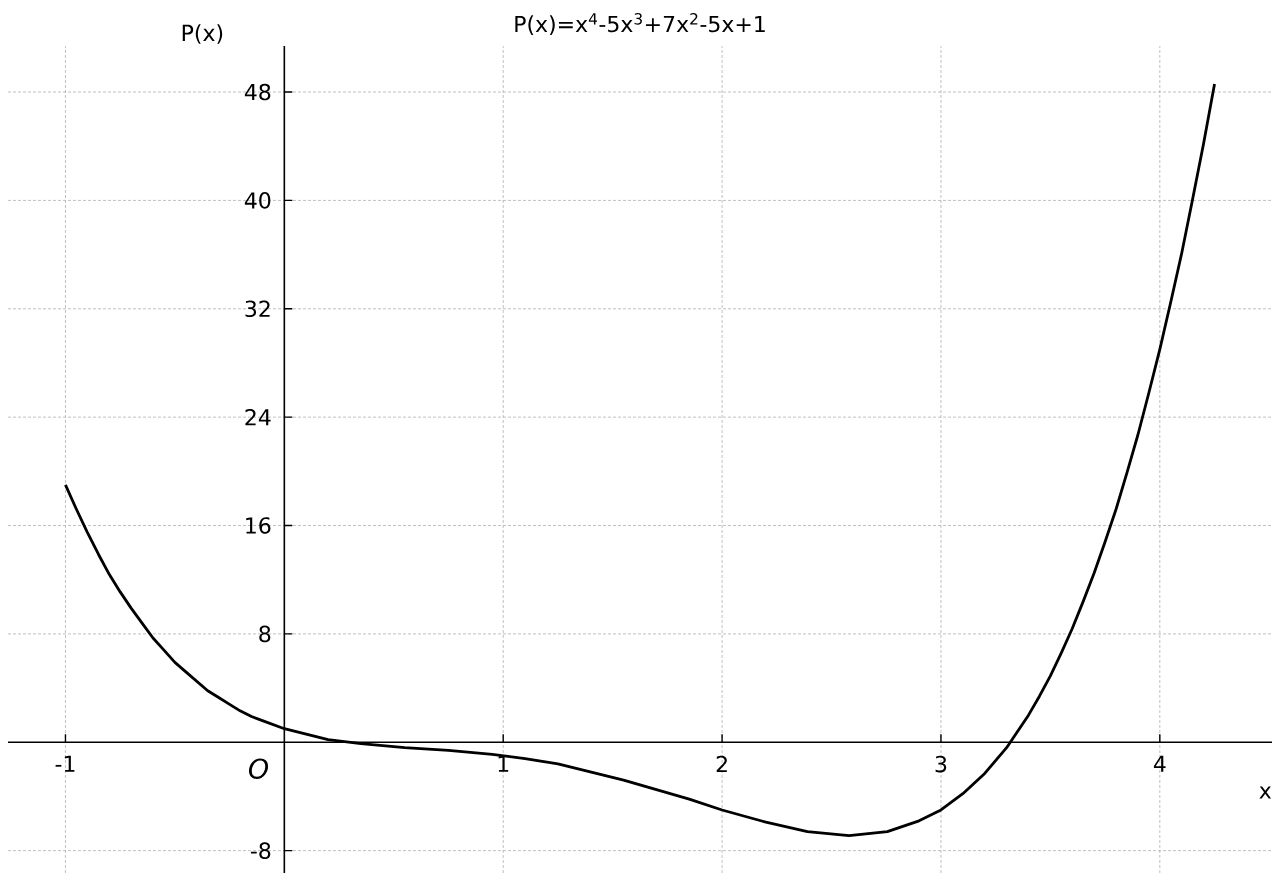  Describe the element at coordinates (258, 525) in the screenshot. I see `y-tick-label: 16` at that location.